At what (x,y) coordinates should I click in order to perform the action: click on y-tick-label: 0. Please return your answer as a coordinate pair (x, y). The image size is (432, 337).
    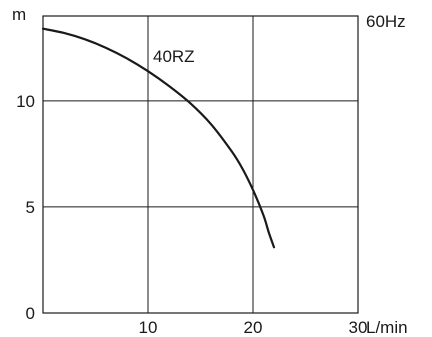
    Looking at the image, I should click on (30, 313).